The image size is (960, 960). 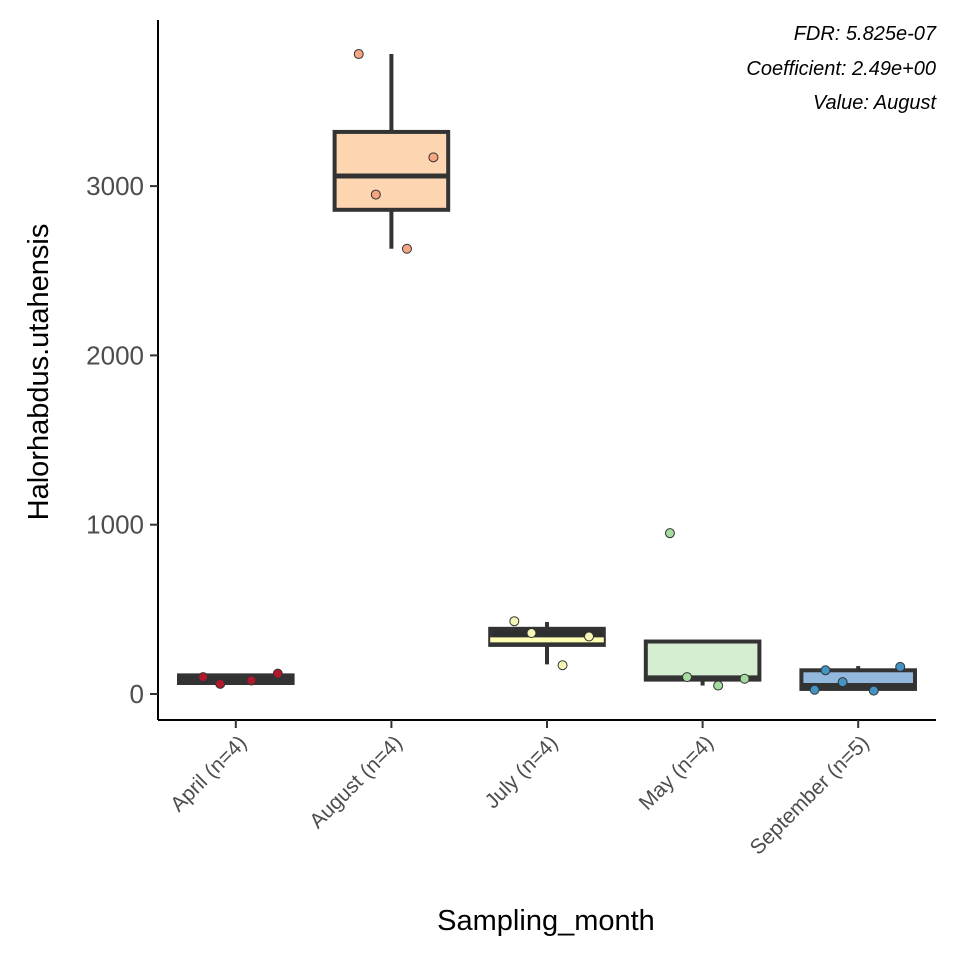 I want to click on x-tick-label: May (n=4), so click(x=677, y=773).